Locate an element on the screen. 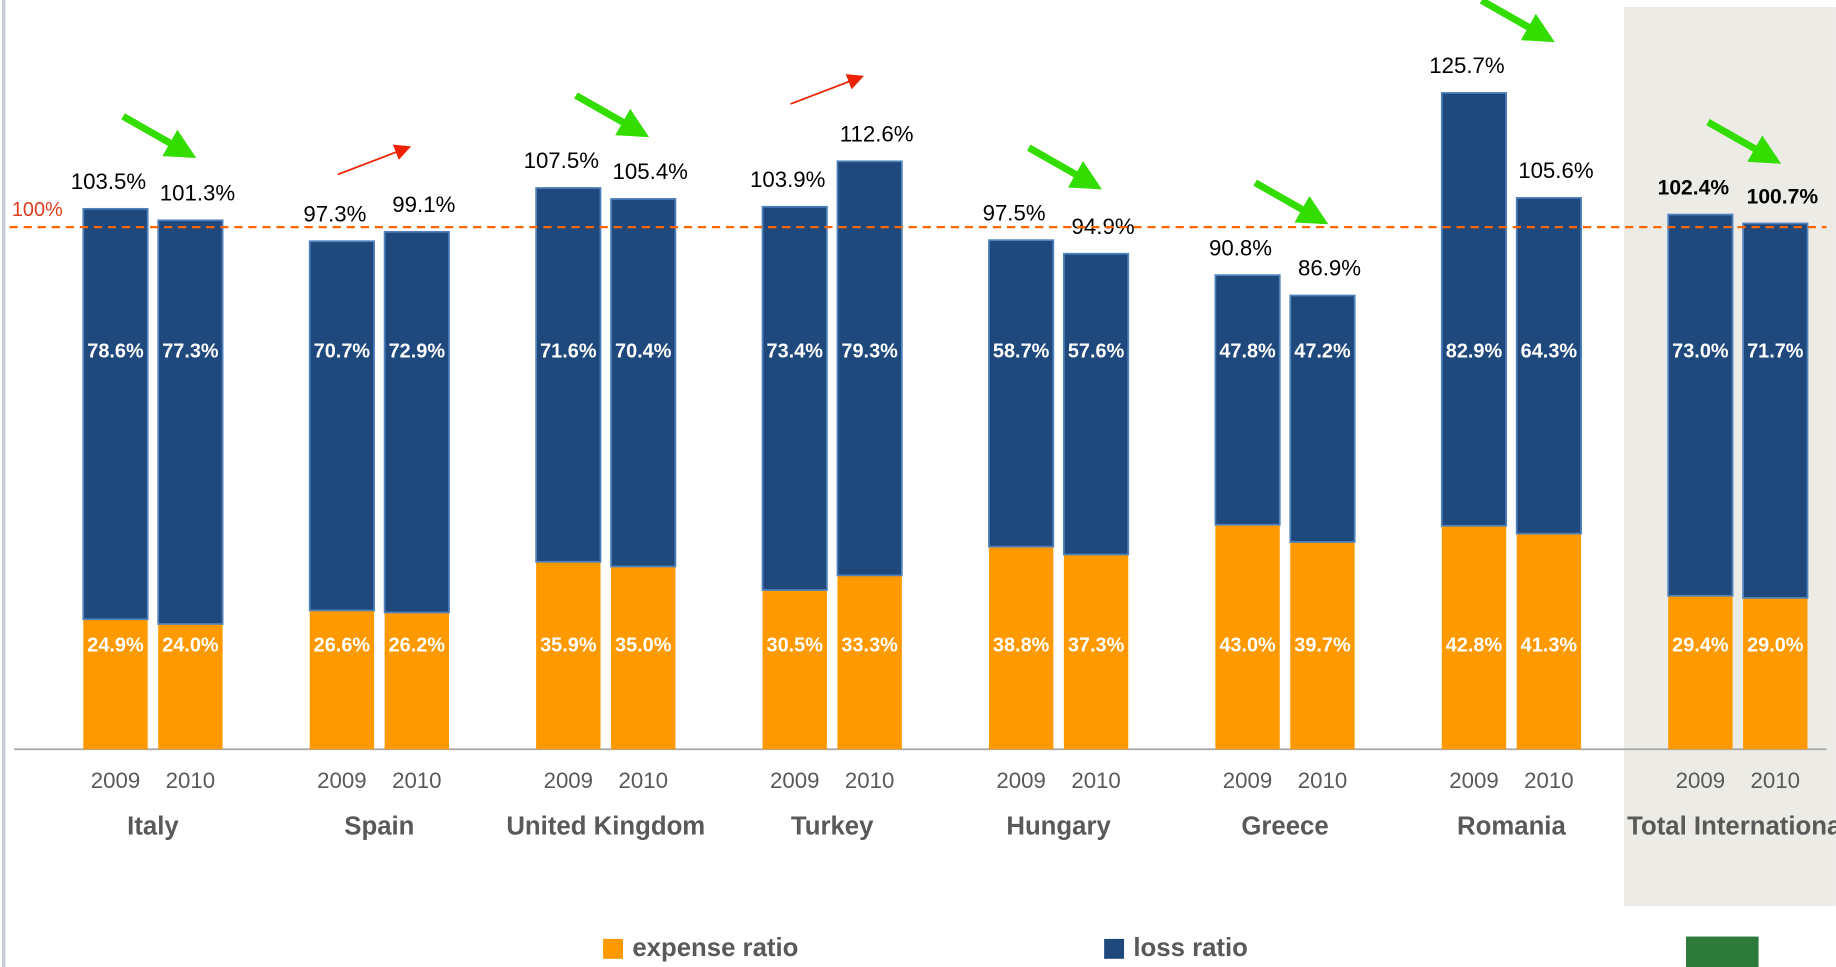 This screenshot has width=1836, height=967. segment-label: 64.3% is located at coordinates (1549, 352).